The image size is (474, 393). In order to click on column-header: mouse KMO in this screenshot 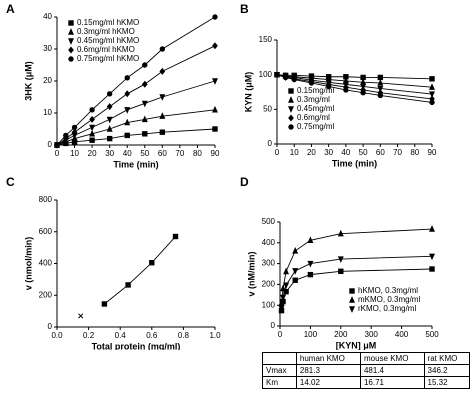, I will do `click(392, 358)`.